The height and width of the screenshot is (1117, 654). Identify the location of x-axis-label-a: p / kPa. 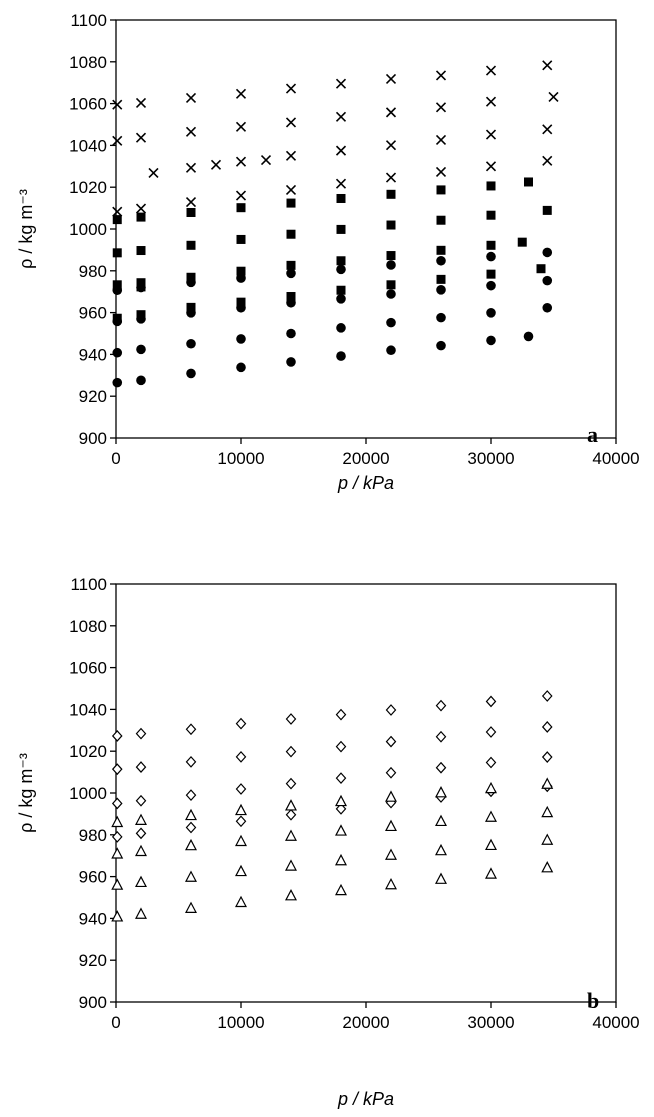
(365, 483).